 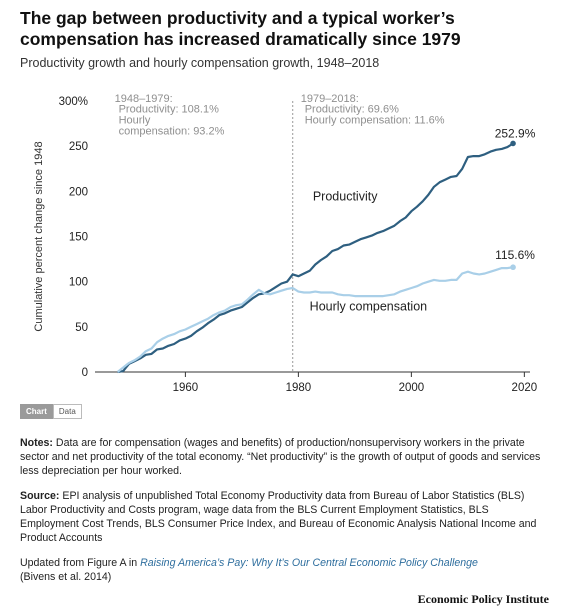 I want to click on y-tick-label: 200, so click(x=78, y=192).